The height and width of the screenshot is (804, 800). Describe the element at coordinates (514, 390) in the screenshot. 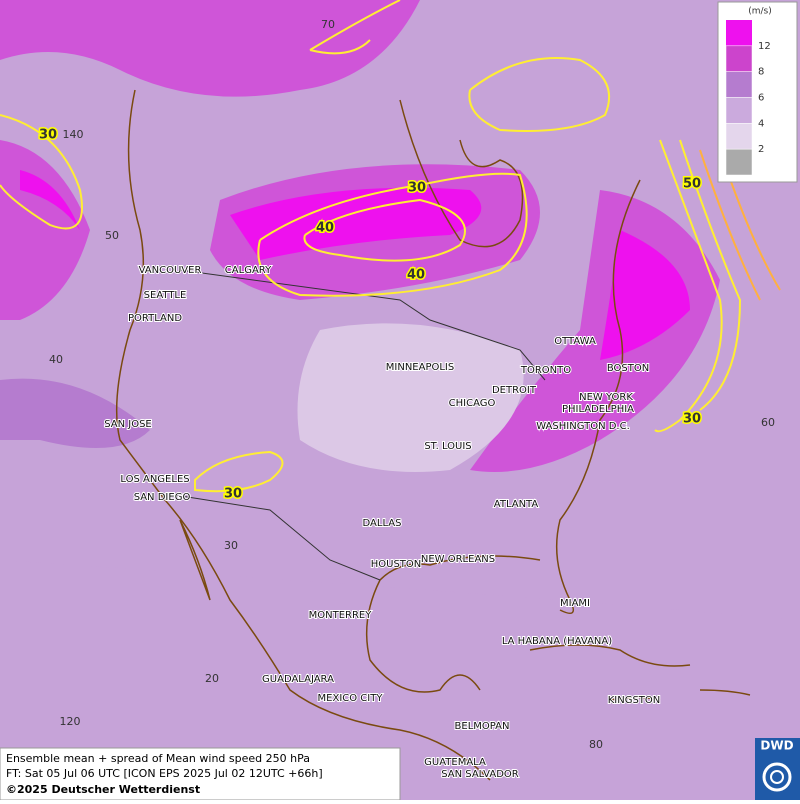

I see `city-label: DETROIT` at that location.